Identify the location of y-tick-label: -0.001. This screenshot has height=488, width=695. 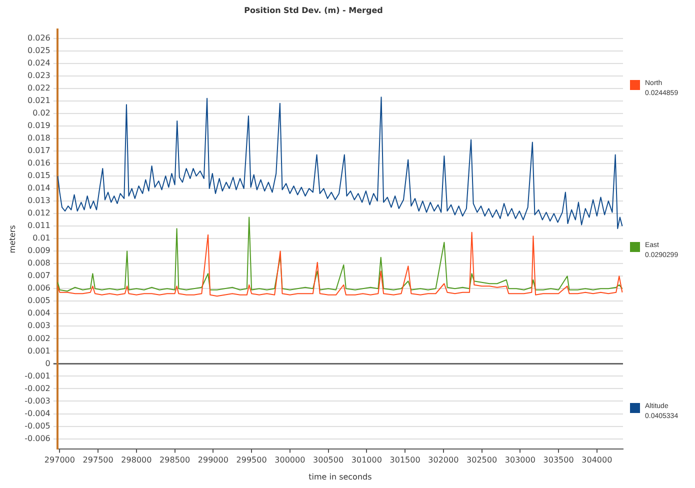
(37, 375).